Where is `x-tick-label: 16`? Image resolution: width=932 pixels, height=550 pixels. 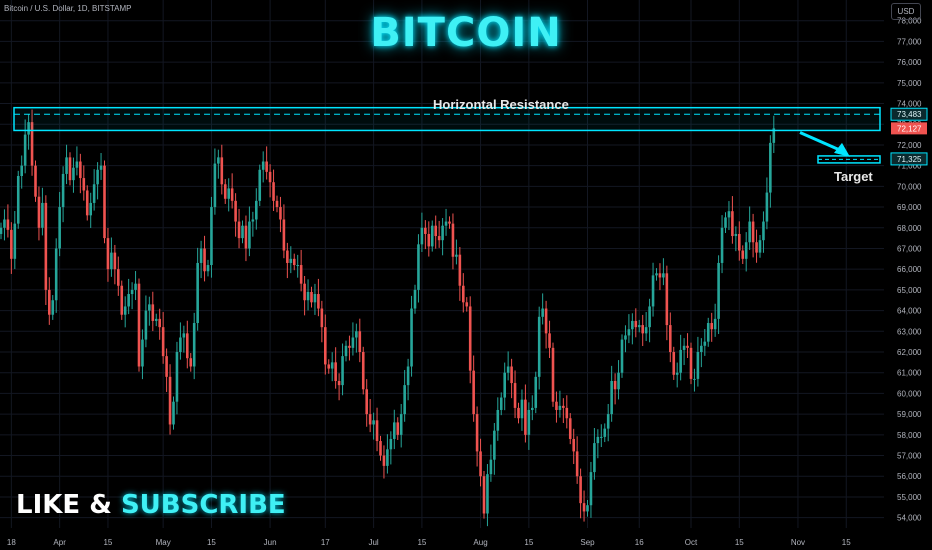
x-tick-label: 16 is located at coordinates (639, 542).